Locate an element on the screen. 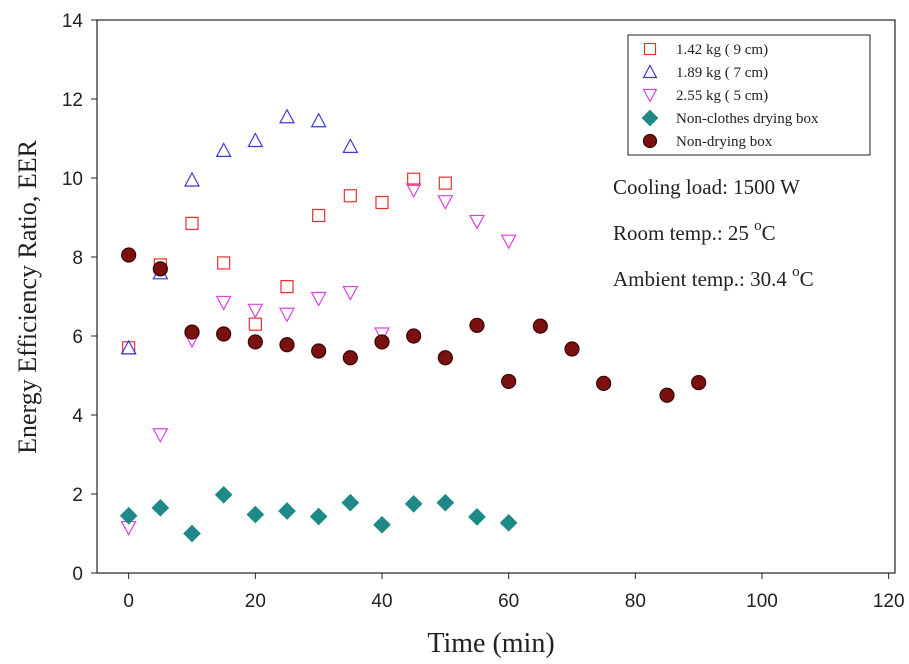 The image size is (909, 664). annotation: Ambient temp.: 30.4 oC is located at coordinates (713, 277).